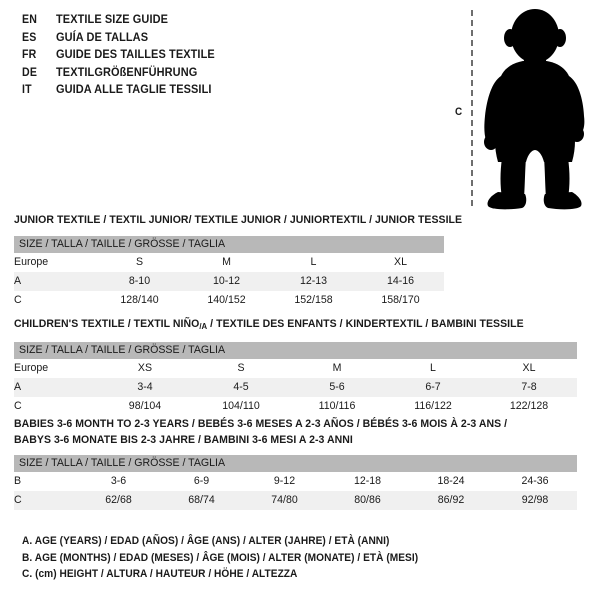 The image size is (600, 600). What do you see at coordinates (27, 90) in the screenshot?
I see `language-code: IT` at bounding box center [27, 90].